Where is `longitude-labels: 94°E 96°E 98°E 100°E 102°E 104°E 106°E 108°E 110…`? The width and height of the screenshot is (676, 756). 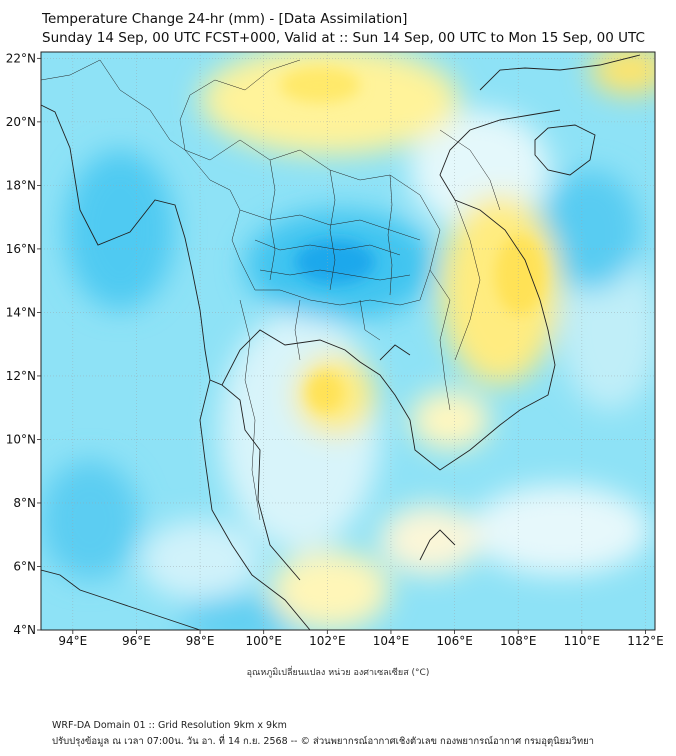
longitude-labels: 94°E 96°E 98°E 100°E 102°E 104°E 106°E 108°E 110… is located at coordinates (361, 639).